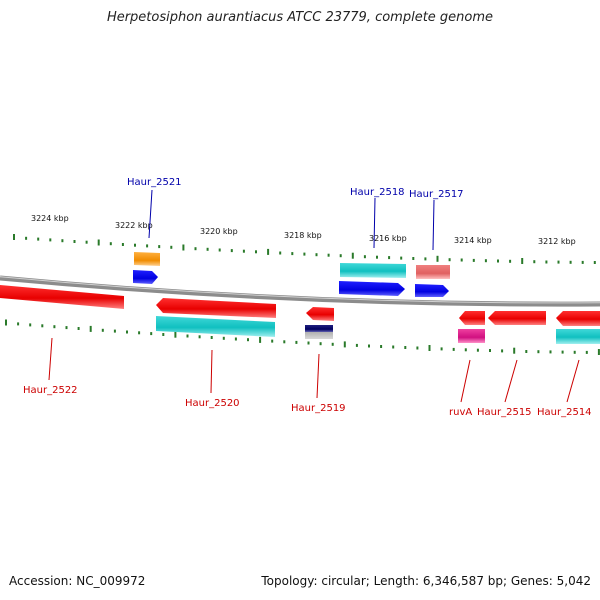 This screenshot has height=600, width=600. I want to click on label-haur-2515: Haur_2515, so click(504, 412).